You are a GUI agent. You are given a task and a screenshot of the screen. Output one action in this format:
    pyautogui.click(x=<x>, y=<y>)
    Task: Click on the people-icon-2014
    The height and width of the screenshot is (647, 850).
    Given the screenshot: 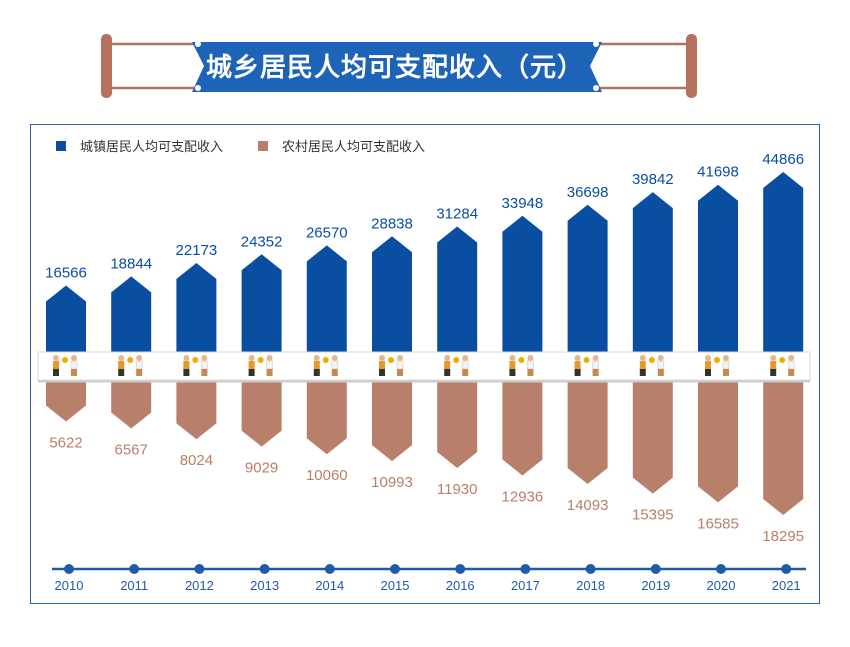 What is the action you would take?
    pyautogui.click(x=326, y=365)
    